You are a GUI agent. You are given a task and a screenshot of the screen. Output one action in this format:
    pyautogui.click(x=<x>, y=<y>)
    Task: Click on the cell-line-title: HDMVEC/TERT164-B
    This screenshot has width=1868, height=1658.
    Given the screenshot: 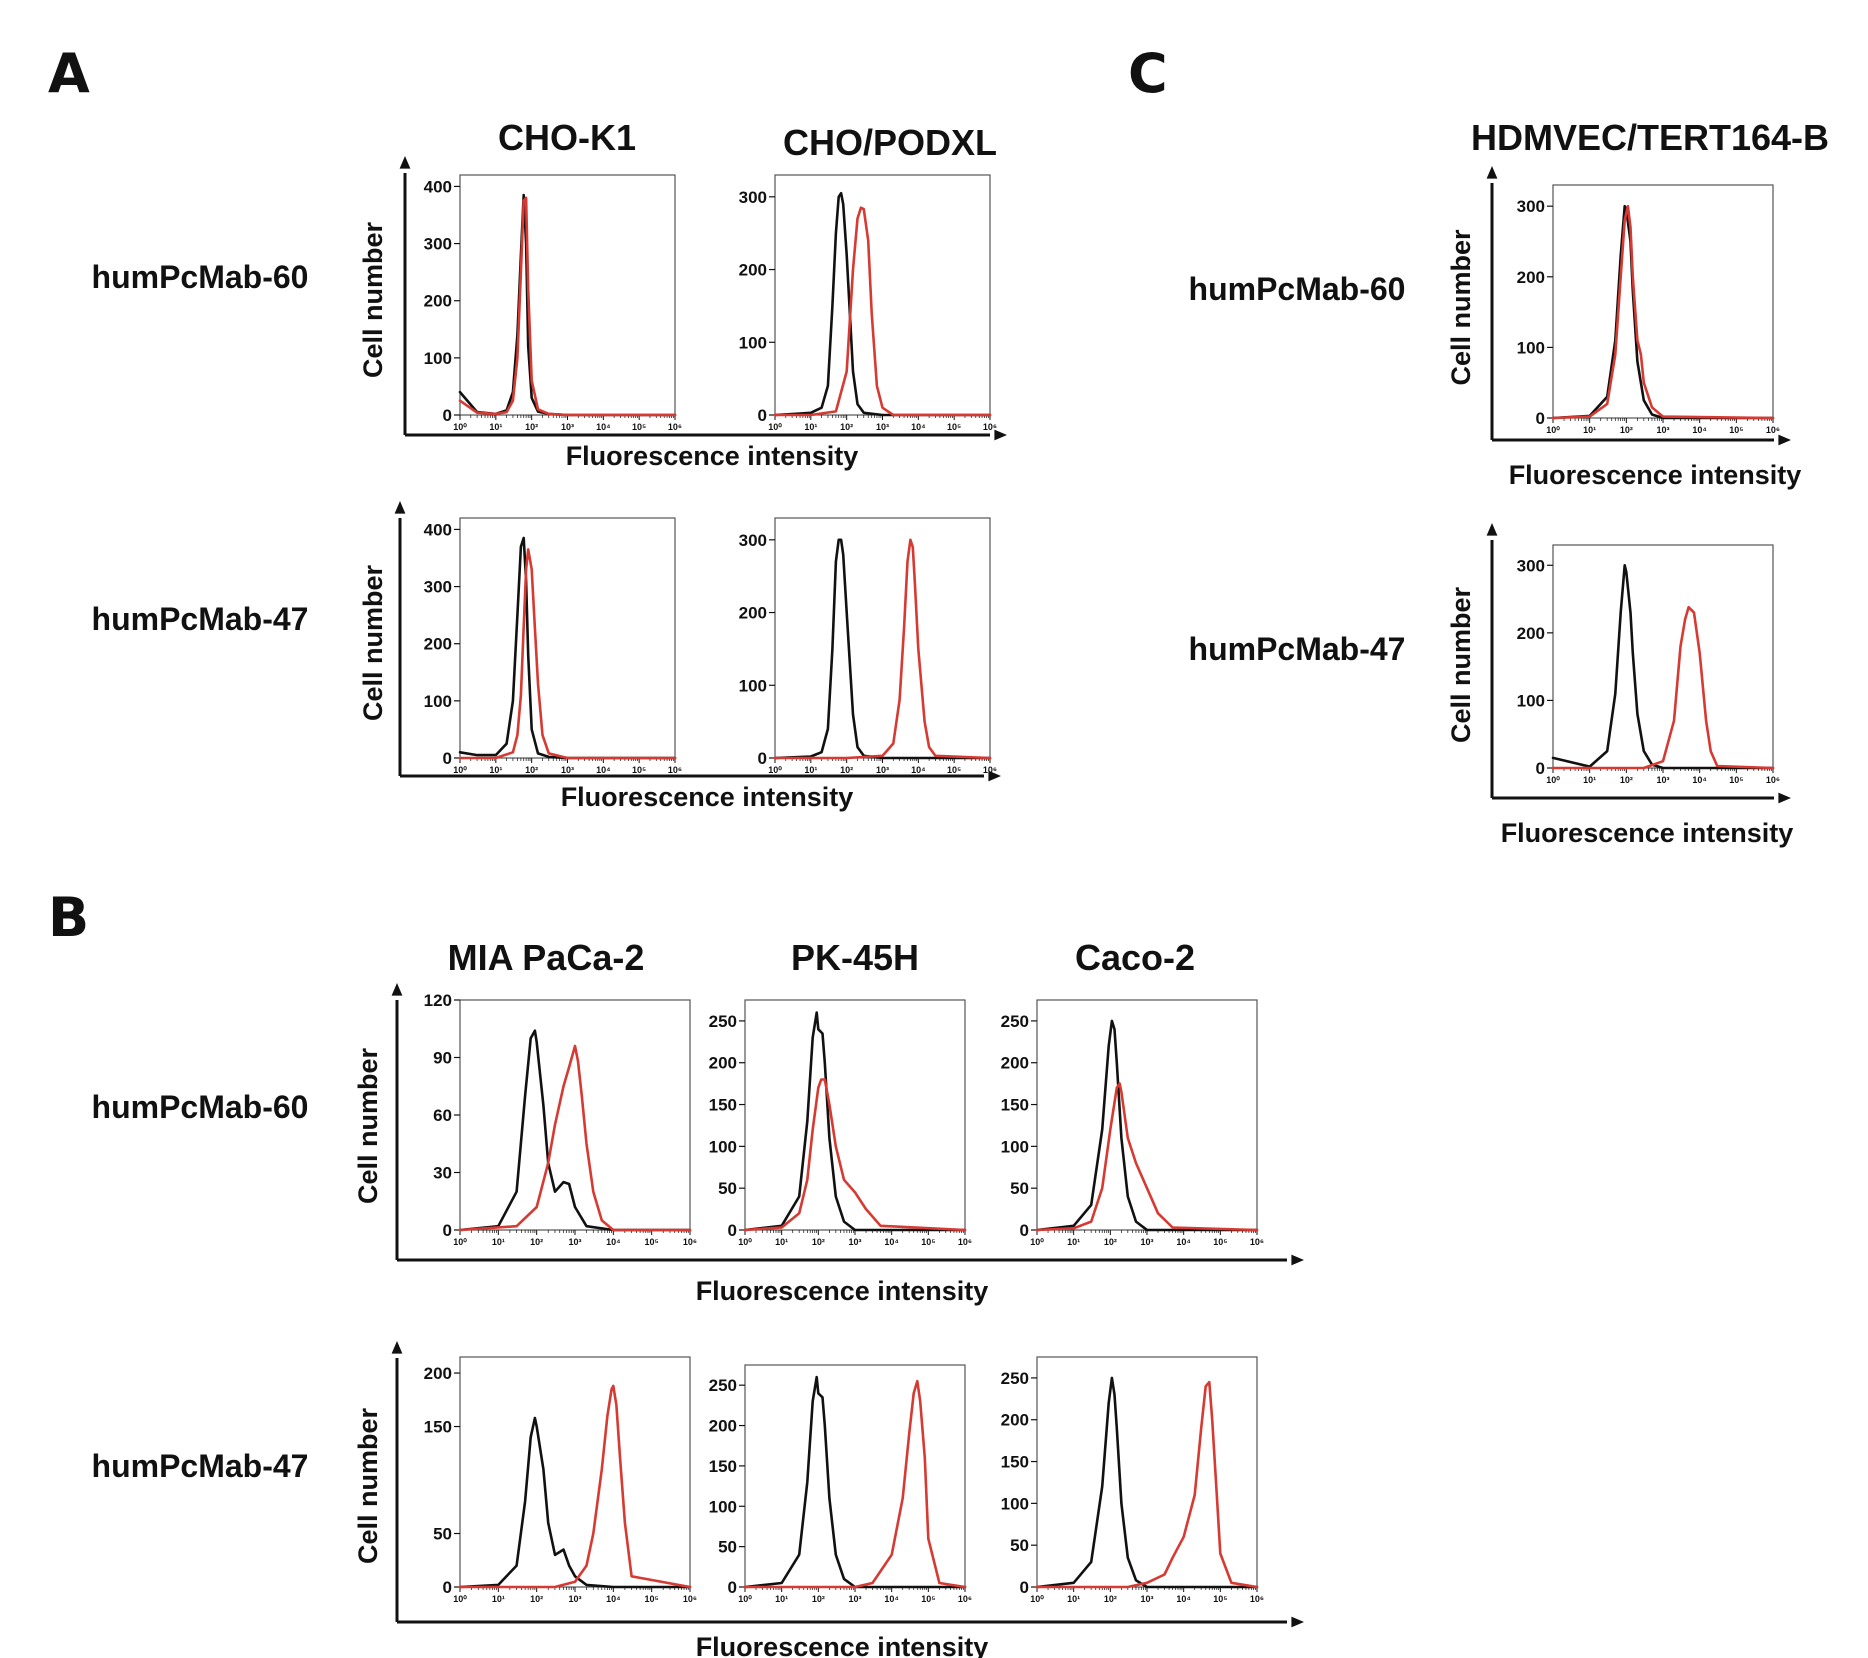 What is the action you would take?
    pyautogui.click(x=1650, y=137)
    